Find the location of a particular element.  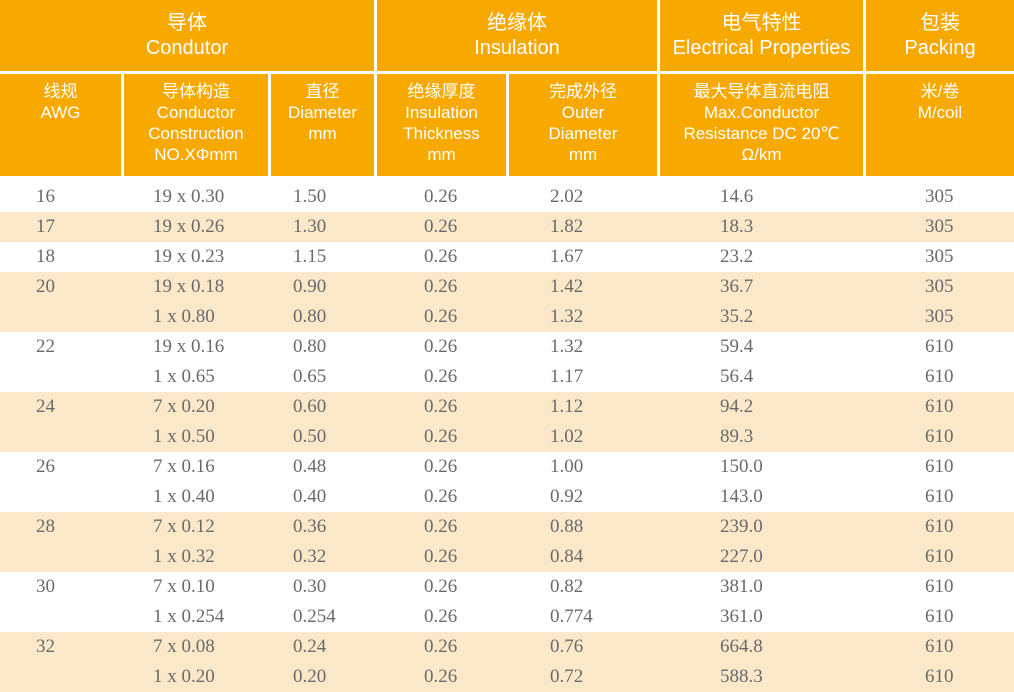

header-group-insulation: 绝缘体 Insulation is located at coordinates (517, 35).